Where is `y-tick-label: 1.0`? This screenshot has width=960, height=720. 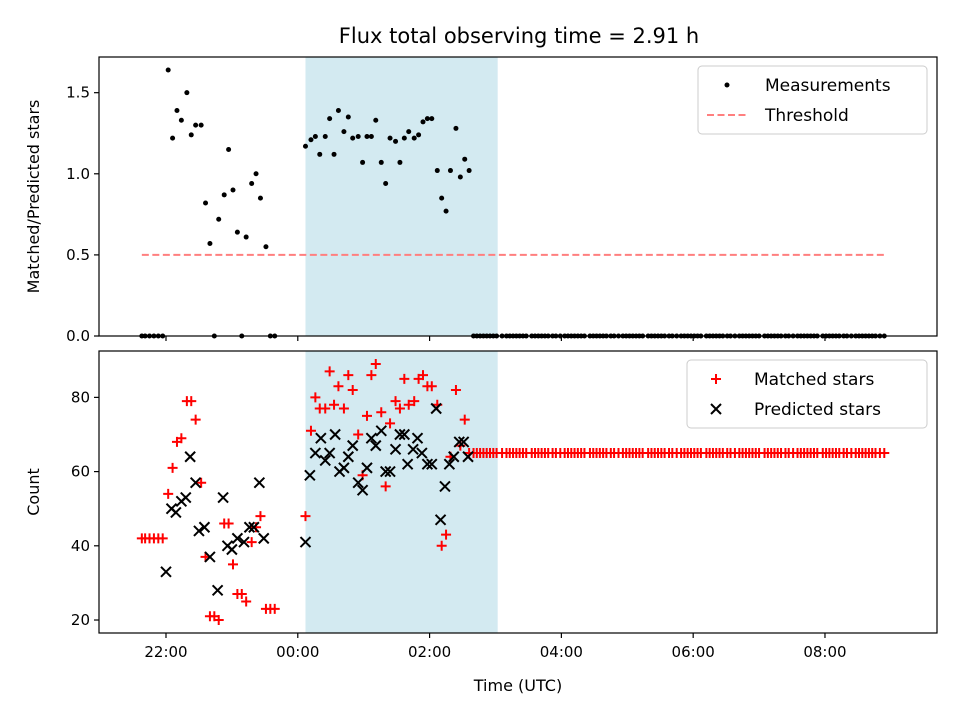
y-tick-label: 1.0 is located at coordinates (78, 174).